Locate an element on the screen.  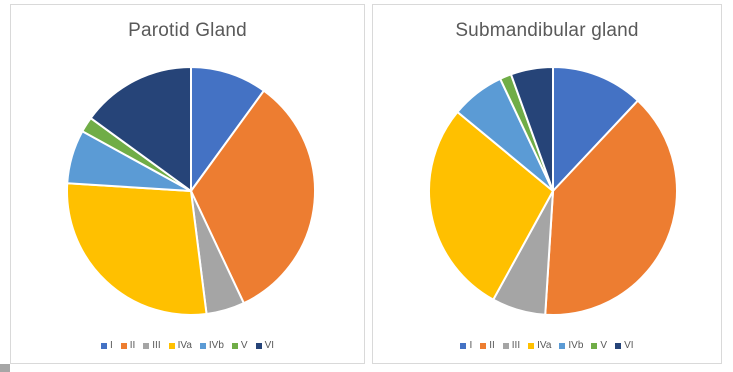
chart-title: Parotid Gland is located at coordinates (187, 30).